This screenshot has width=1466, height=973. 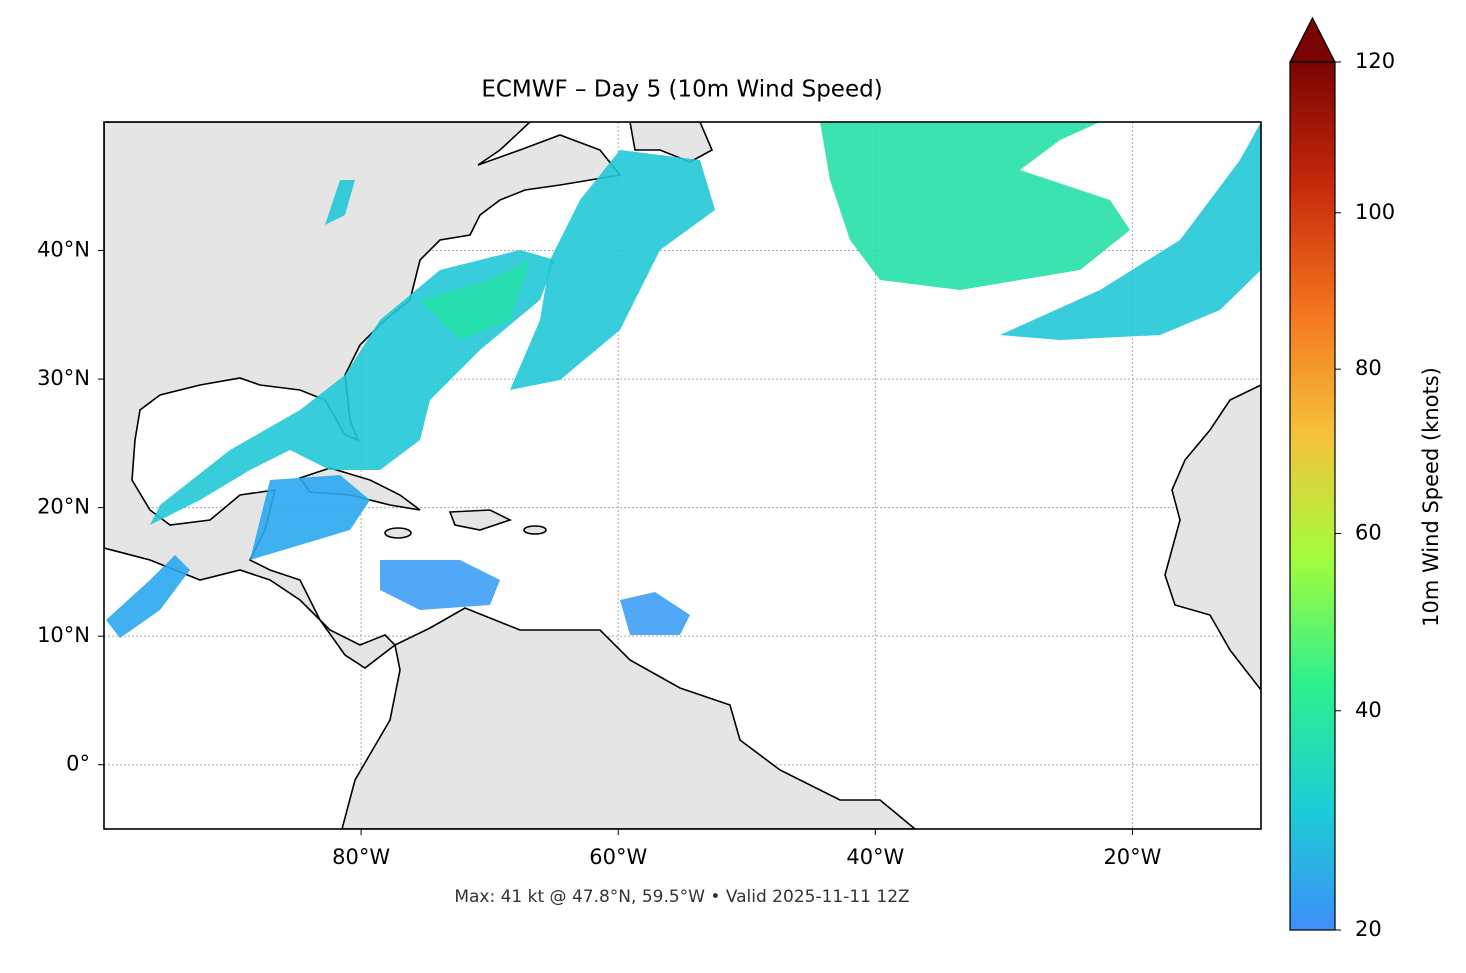 What do you see at coordinates (1368, 368) in the screenshot?
I see `colorbar-tick-label: 80` at bounding box center [1368, 368].